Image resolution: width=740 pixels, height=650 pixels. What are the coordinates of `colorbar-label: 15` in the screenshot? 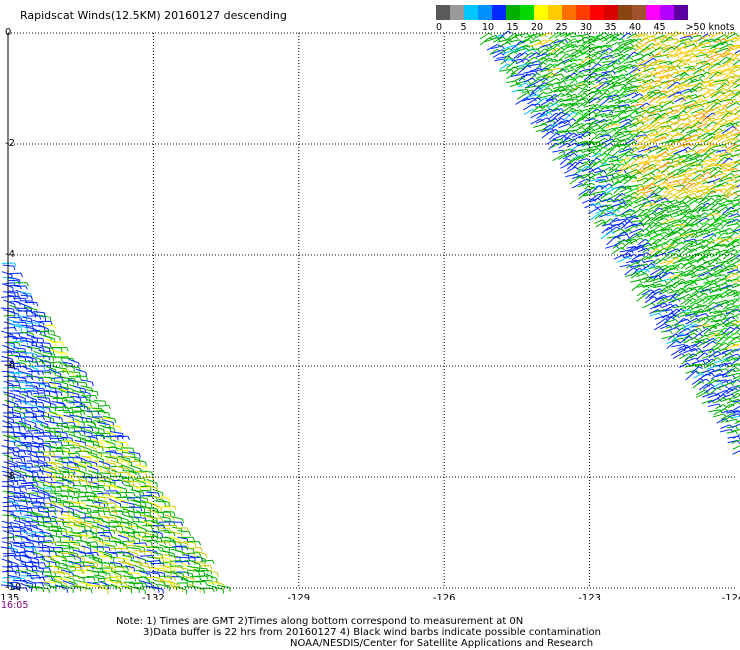 It's located at (512, 27).